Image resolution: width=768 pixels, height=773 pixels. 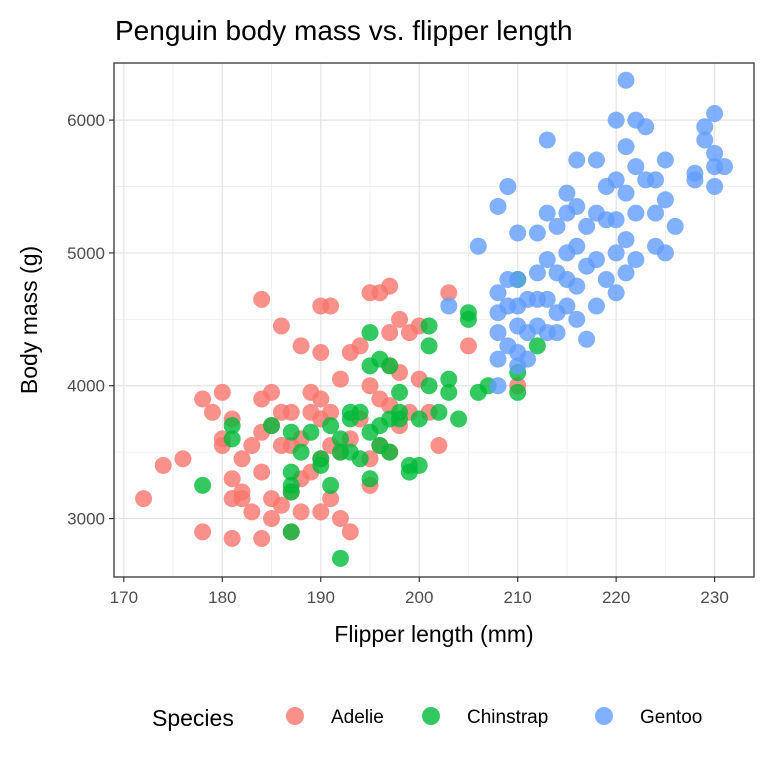 I want to click on y-axis-label: Body mass (g), so click(x=29, y=320).